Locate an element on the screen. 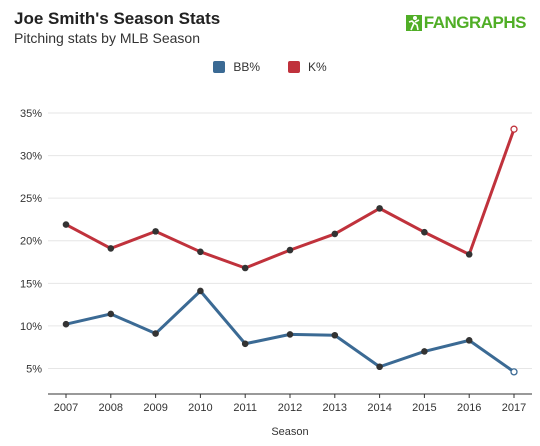  x-tick-label: 2015 is located at coordinates (424, 408).